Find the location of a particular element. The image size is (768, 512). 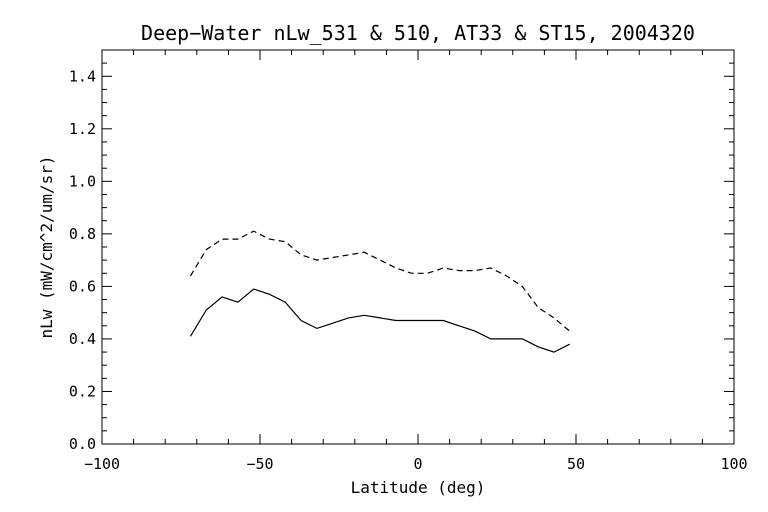

y-tick-label: 1.2 is located at coordinates (82, 129).